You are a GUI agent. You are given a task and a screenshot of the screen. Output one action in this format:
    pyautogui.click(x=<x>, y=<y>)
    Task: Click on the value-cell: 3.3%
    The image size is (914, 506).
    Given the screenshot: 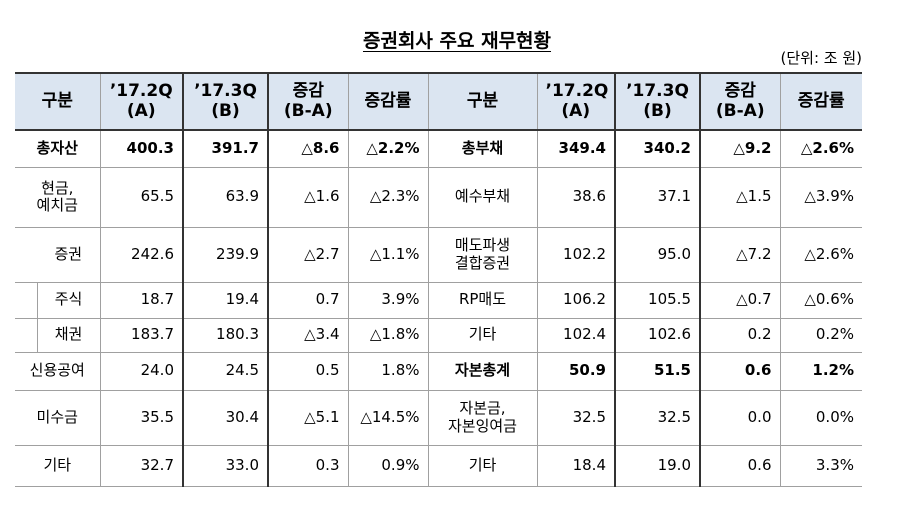 What is the action you would take?
    pyautogui.click(x=820, y=465)
    